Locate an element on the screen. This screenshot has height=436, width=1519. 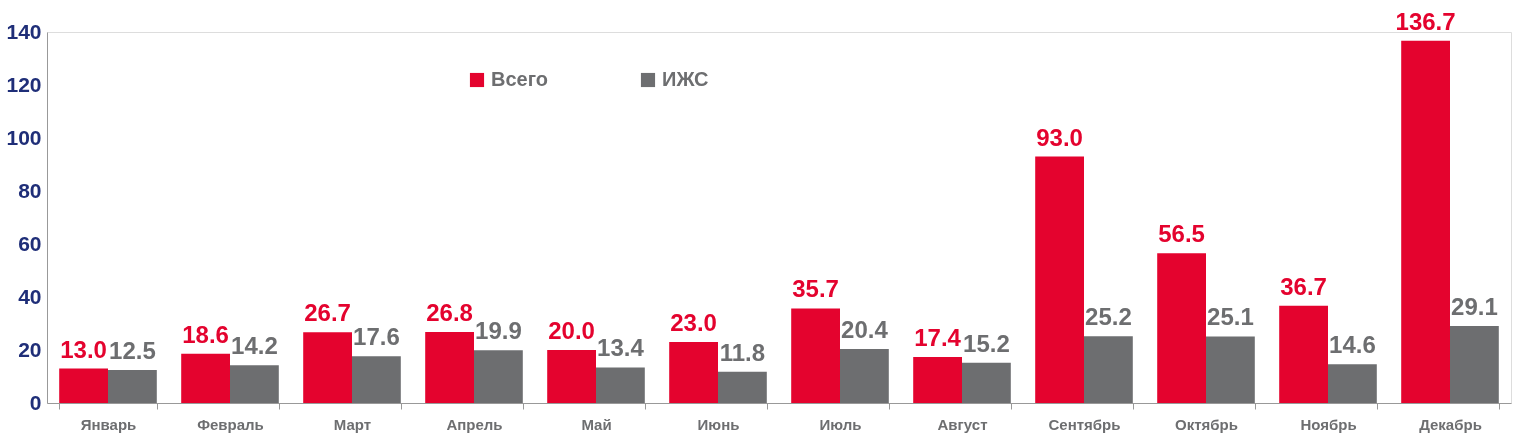
data-label: 20.0 is located at coordinates (571, 330).